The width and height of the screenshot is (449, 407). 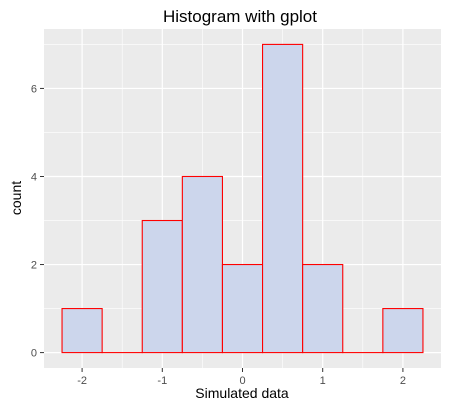 I want to click on y-tick-label: 4, so click(x=34, y=177).